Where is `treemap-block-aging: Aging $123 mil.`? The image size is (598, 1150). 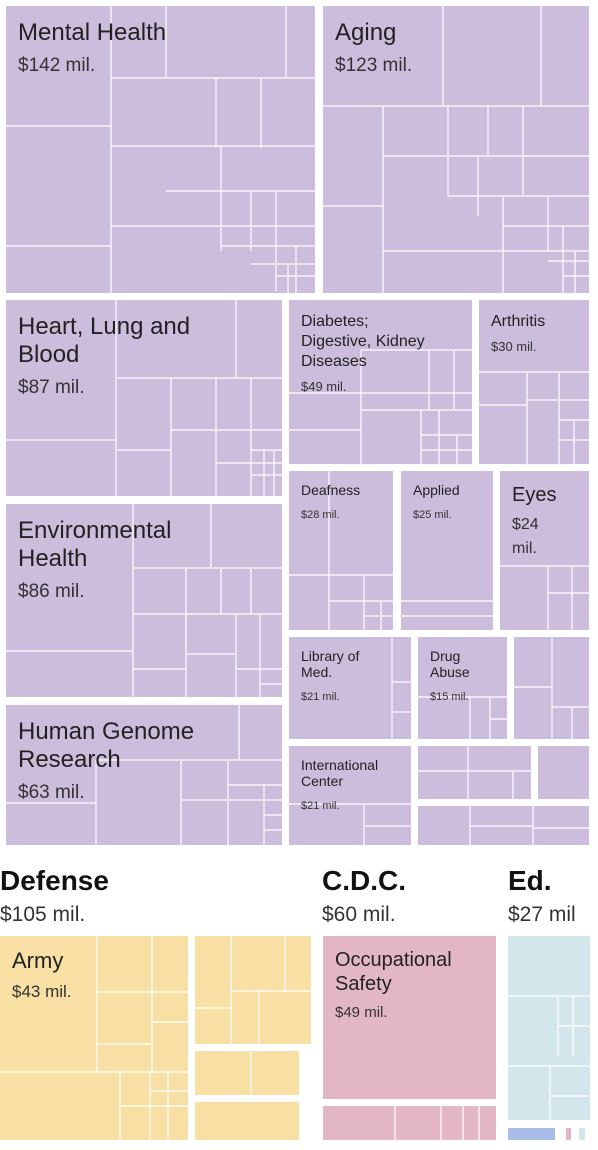 treemap-block-aging: Aging $123 mil. is located at coordinates (456, 149).